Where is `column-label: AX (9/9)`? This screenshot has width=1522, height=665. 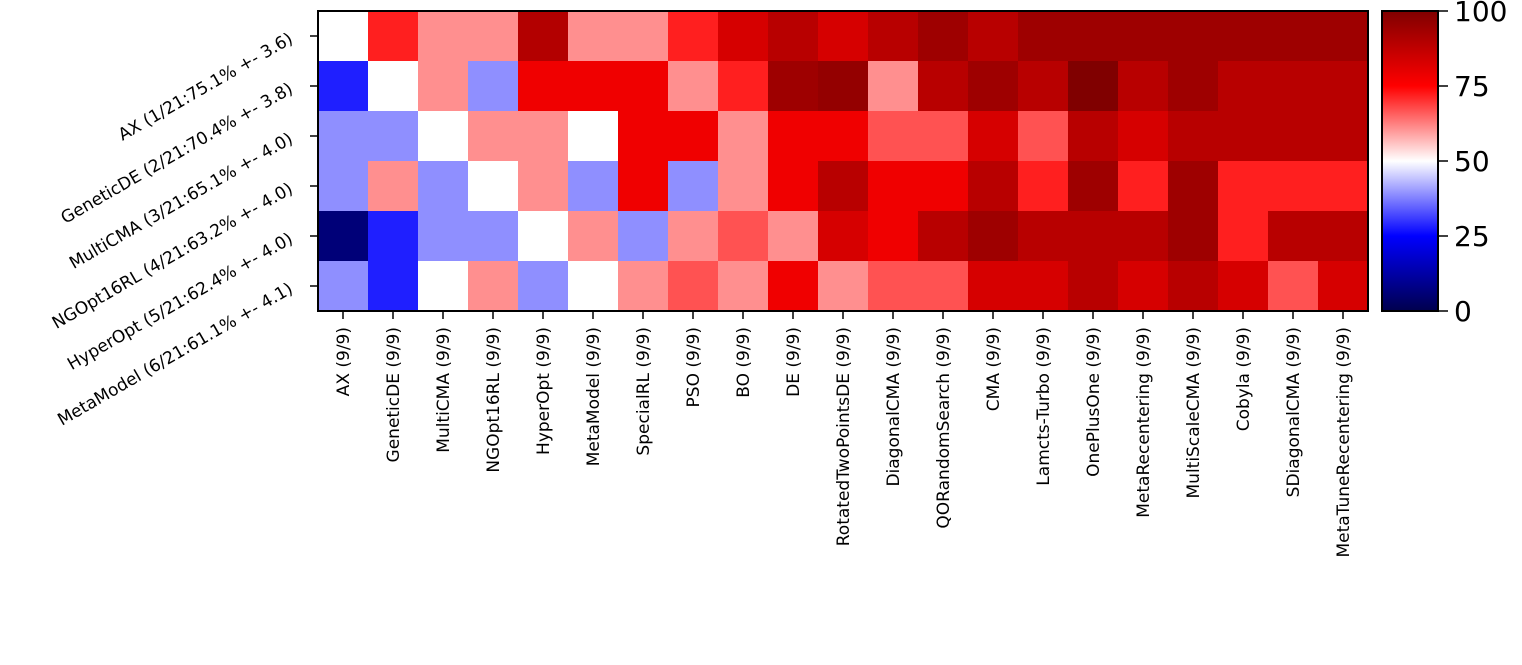
column-label: AX (9/9) is located at coordinates (344, 361).